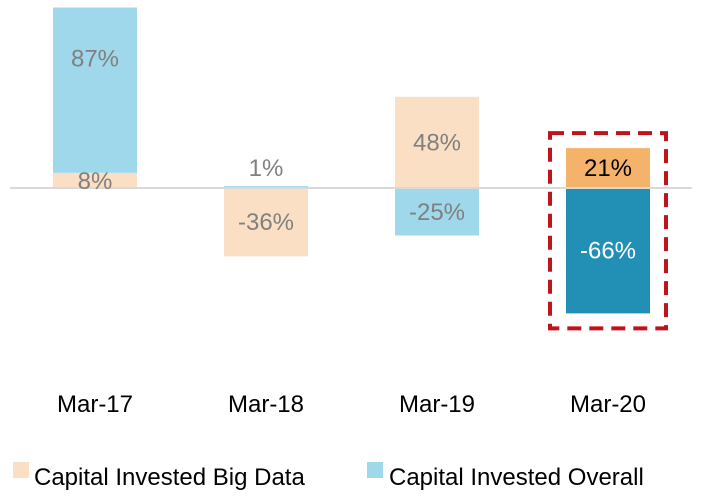 The height and width of the screenshot is (500, 706). What do you see at coordinates (95, 59) in the screenshot?
I see `data-label-capital-invested-overall-mar-17: 87%` at bounding box center [95, 59].